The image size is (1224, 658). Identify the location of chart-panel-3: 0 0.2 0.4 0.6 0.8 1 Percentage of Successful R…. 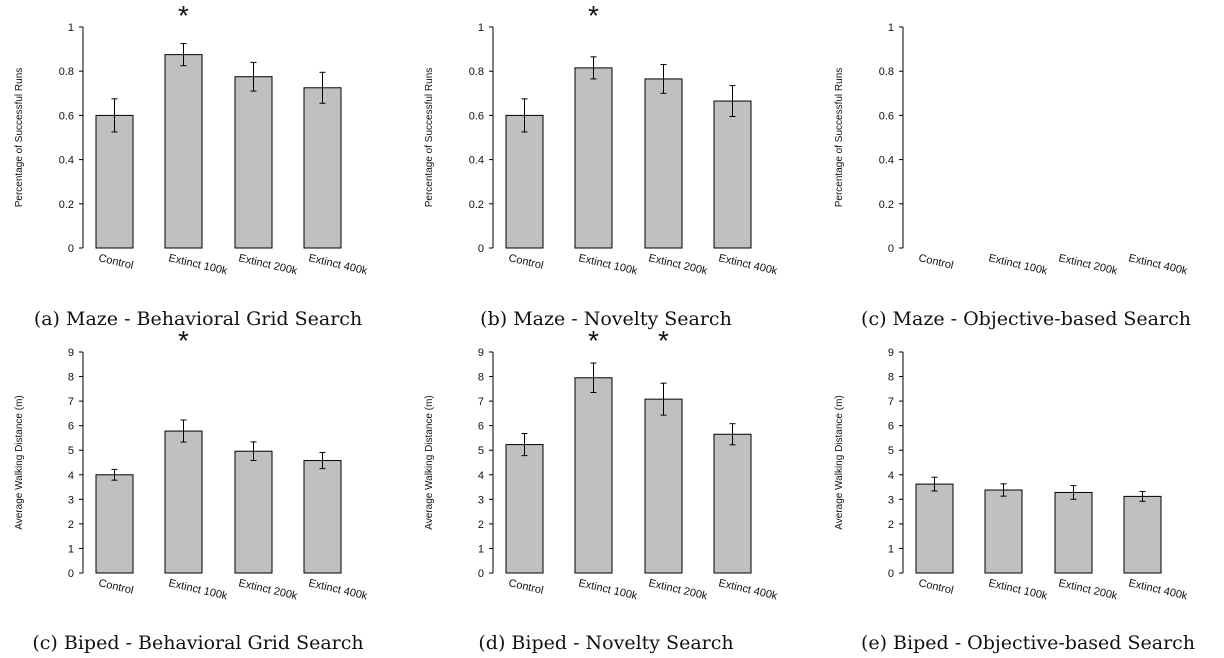
(1012, 176).